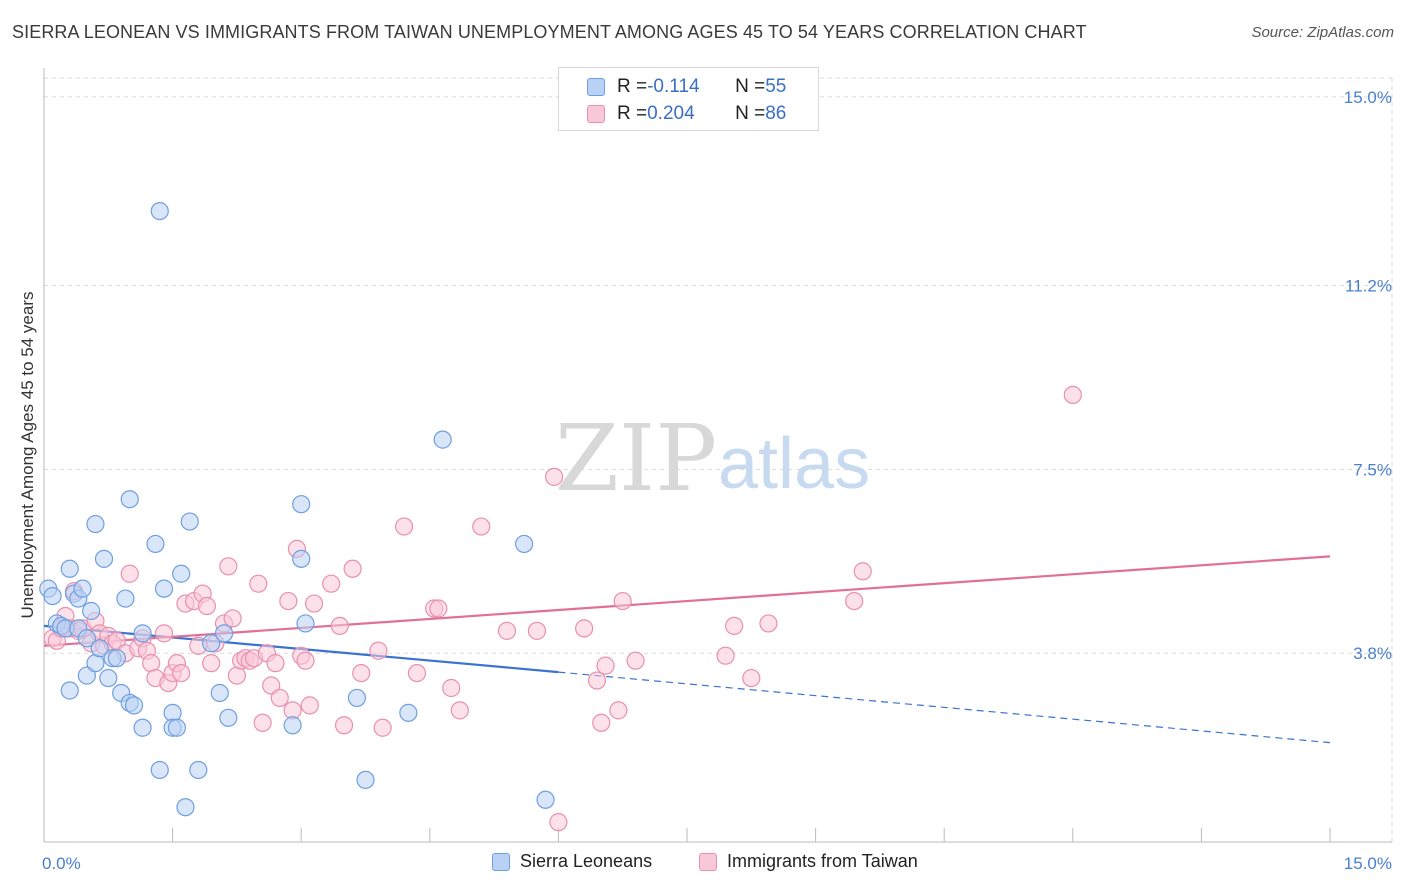  I want to click on trend-line-extension-sierra-leoneans, so click(944, 707).